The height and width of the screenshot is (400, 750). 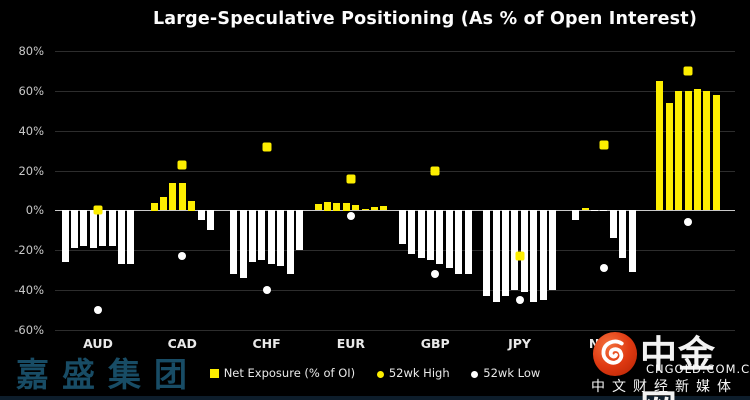 What do you see at coordinates (351, 343) in the screenshot?
I see `x-axis-label-eur: EUR` at bounding box center [351, 343].